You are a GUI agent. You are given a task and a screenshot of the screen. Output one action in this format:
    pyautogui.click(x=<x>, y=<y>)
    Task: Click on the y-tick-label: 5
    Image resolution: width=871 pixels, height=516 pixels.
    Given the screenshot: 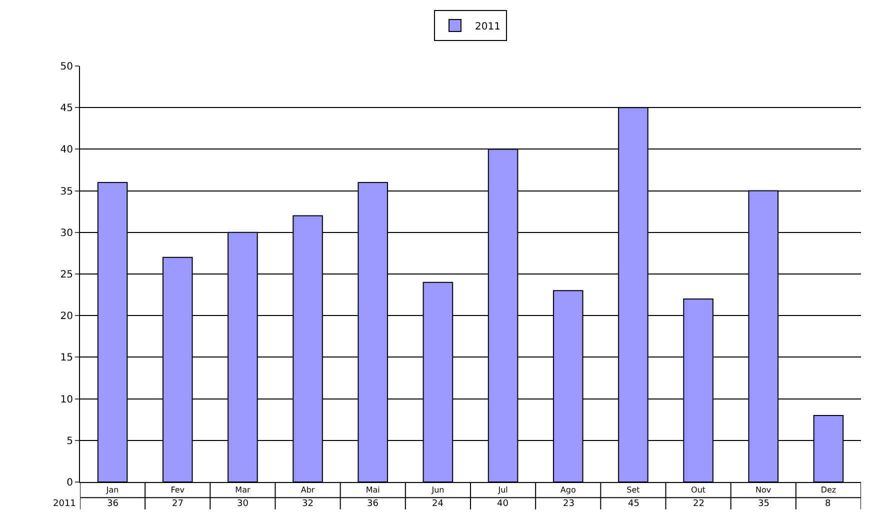 What is the action you would take?
    pyautogui.click(x=69, y=441)
    